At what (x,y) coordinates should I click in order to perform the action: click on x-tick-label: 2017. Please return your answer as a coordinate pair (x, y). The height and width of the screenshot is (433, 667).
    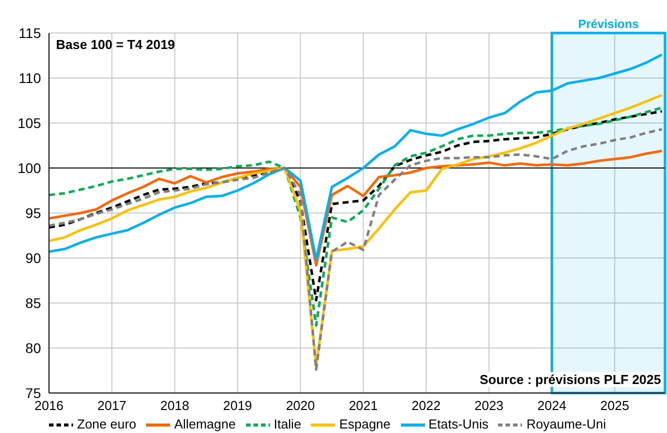
    Looking at the image, I should click on (111, 406).